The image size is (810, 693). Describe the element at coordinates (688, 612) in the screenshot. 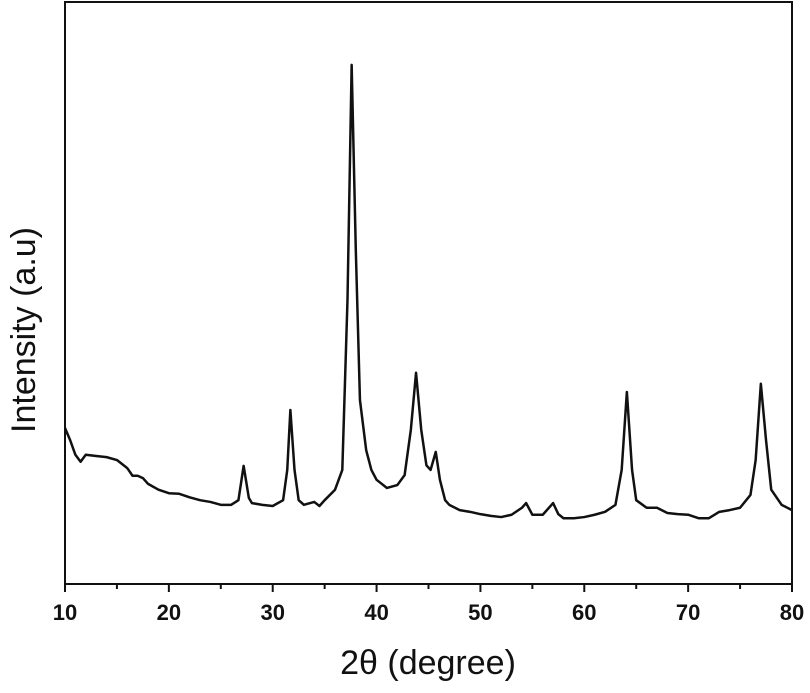

I see `x-tick-label: 70` at that location.